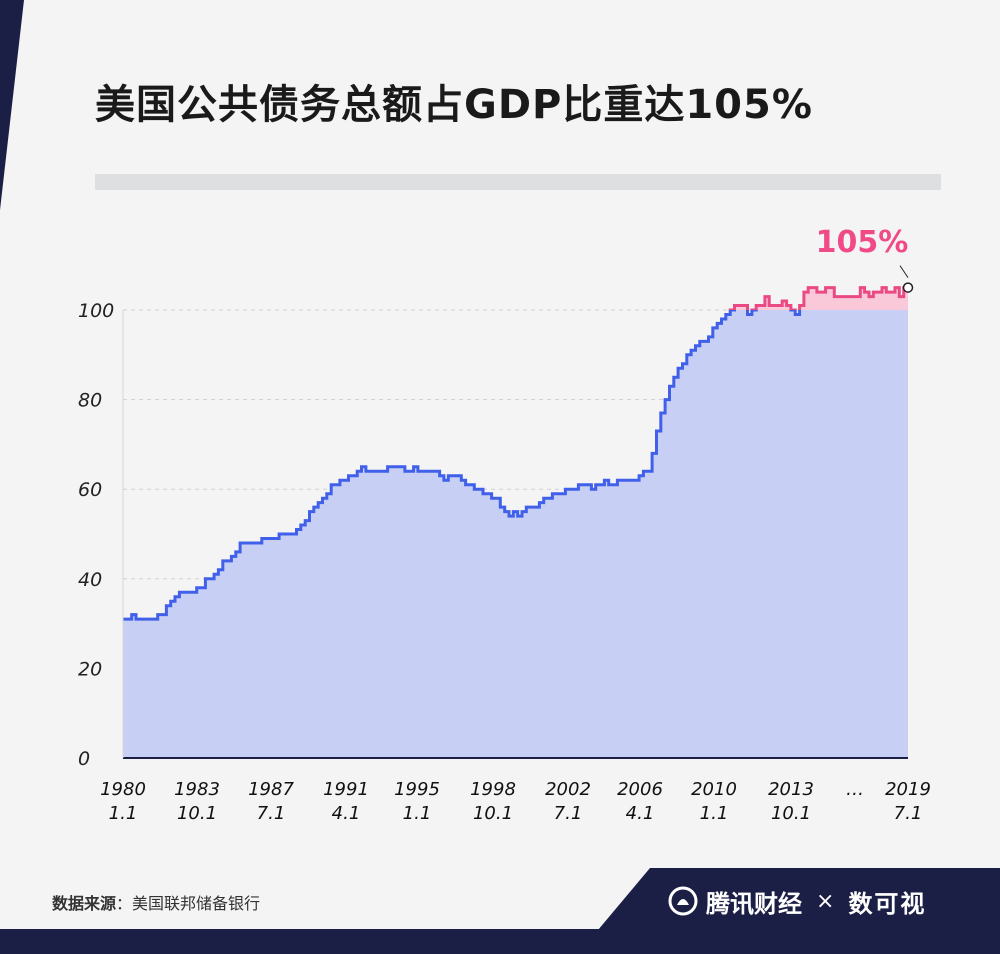 This screenshot has height=954, width=1000. Describe the element at coordinates (862, 242) in the screenshot. I see `annotation-label: 105%` at that location.